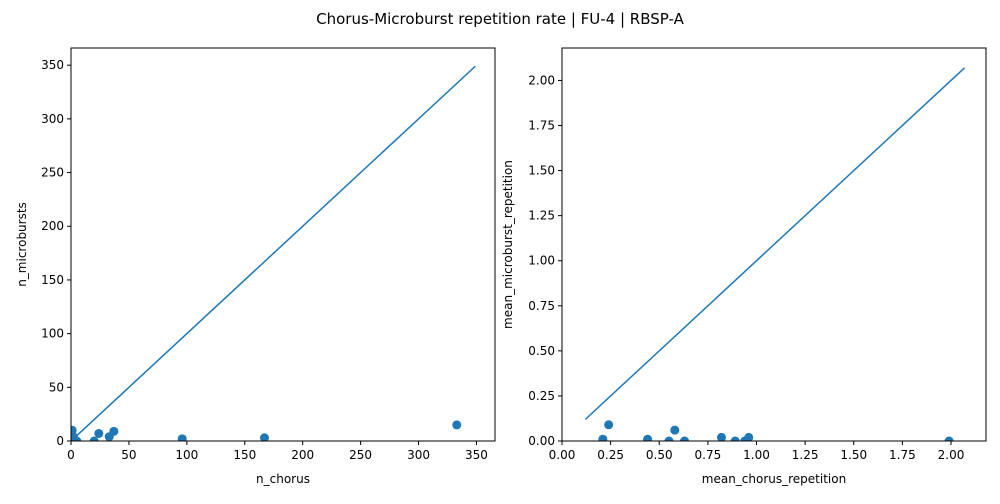 The width and height of the screenshot is (1000, 504). What do you see at coordinates (52, 173) in the screenshot?
I see `left-y-tick-label: 250` at bounding box center [52, 173].